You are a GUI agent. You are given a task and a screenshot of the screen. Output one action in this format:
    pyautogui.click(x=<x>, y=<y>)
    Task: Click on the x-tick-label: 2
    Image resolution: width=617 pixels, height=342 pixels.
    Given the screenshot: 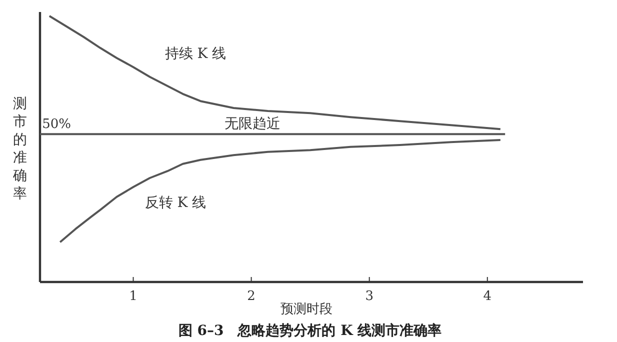 What is the action you would take?
    pyautogui.click(x=251, y=296)
    